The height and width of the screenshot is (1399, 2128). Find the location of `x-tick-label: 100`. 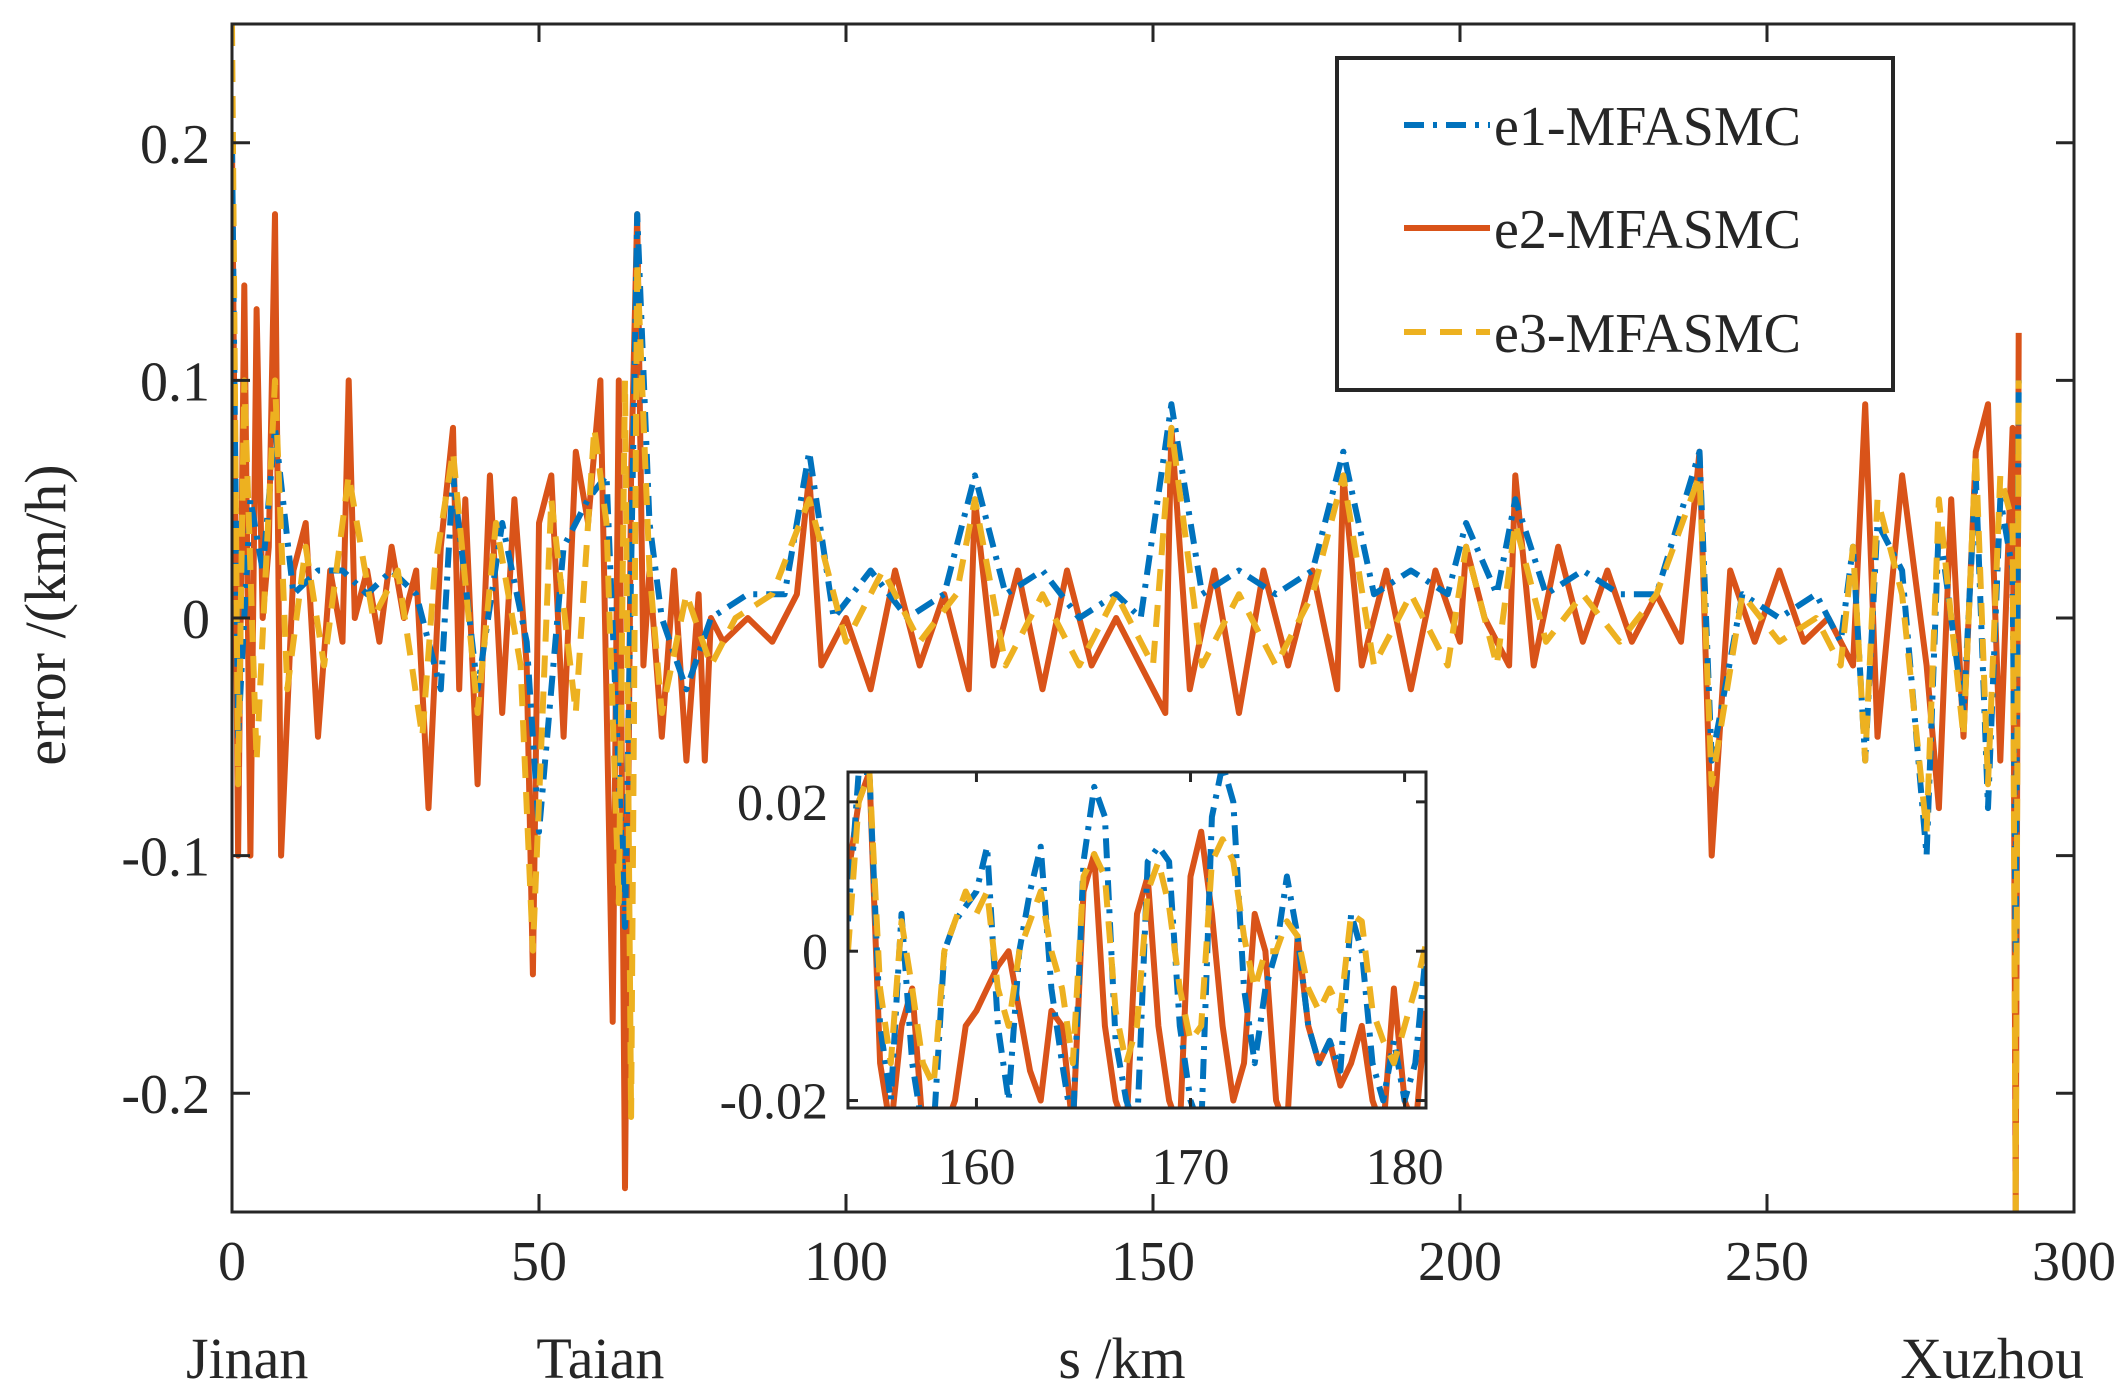

x-tick-label: 100 is located at coordinates (846, 1262).